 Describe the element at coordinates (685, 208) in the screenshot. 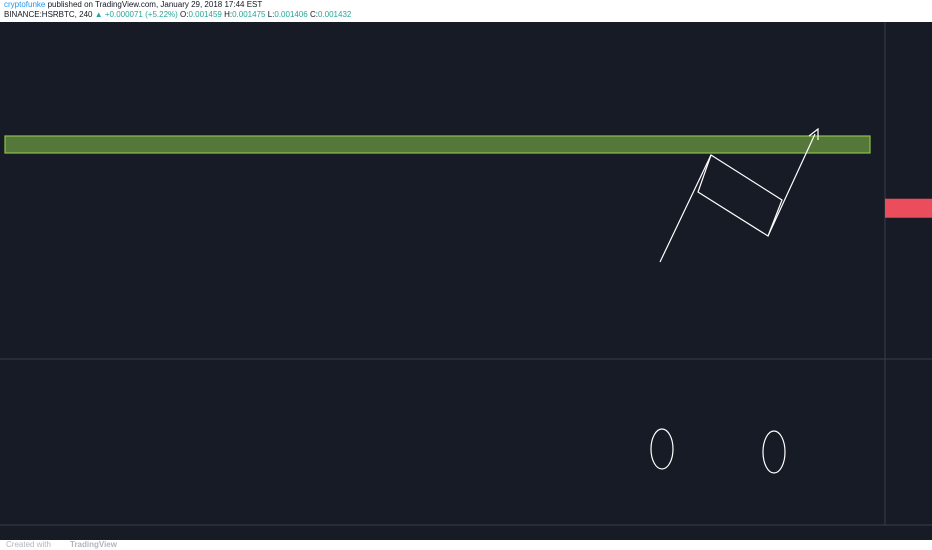

I see `trend-line` at that location.